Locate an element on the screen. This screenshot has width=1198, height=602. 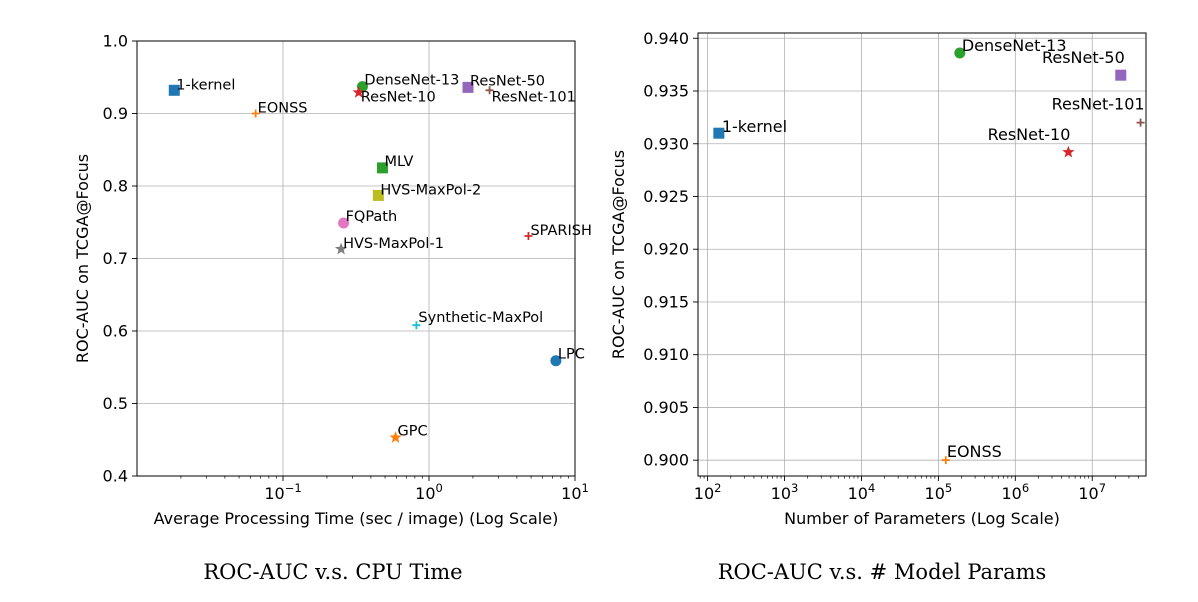
x-axis-label: Number of Parameters (Log Scale) is located at coordinates (922, 518).